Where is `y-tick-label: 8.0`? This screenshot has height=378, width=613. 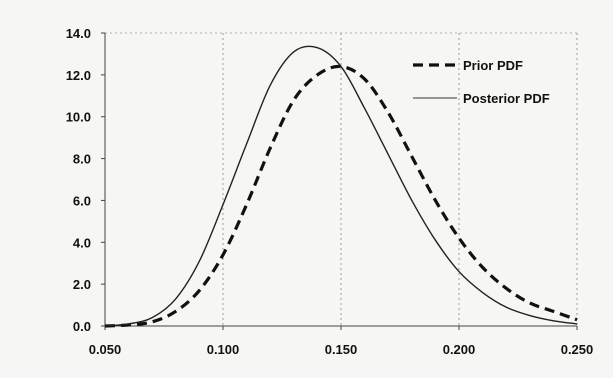 y-tick-label: 8.0 is located at coordinates (82, 159).